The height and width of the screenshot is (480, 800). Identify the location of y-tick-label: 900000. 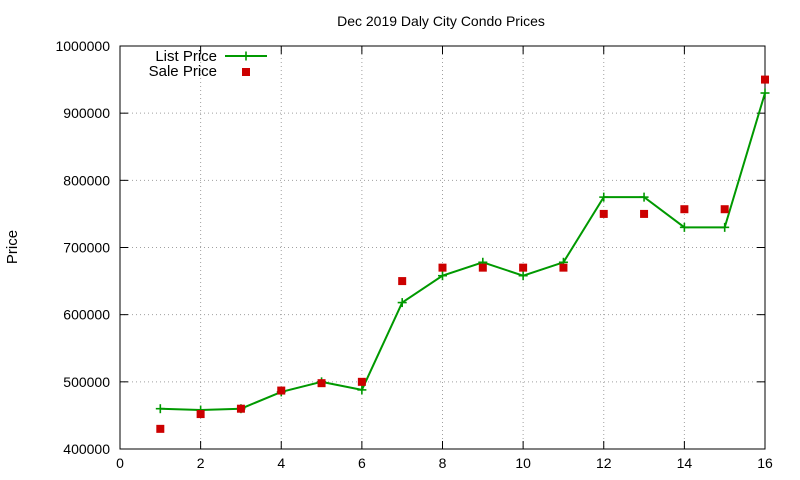
(86, 113).